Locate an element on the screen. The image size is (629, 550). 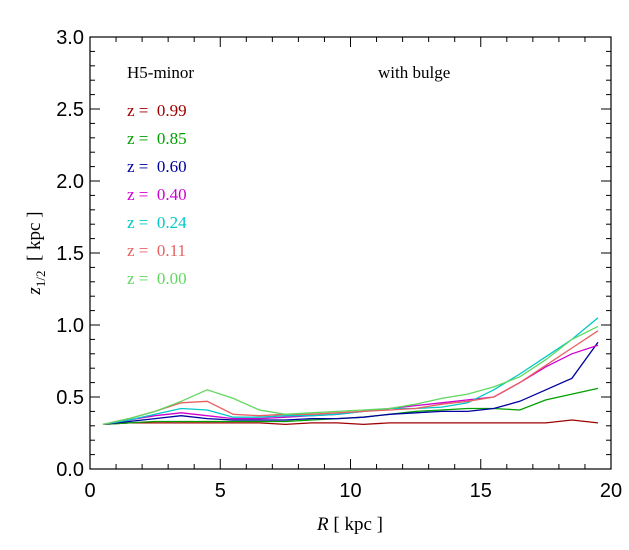
y-tick-label: 2.0 is located at coordinates (70, 182).